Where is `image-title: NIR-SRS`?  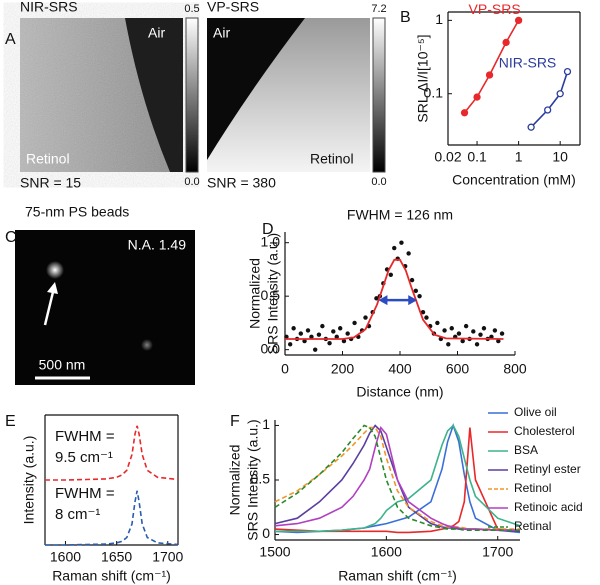 image-title: NIR-SRS is located at coordinates (49, 7).